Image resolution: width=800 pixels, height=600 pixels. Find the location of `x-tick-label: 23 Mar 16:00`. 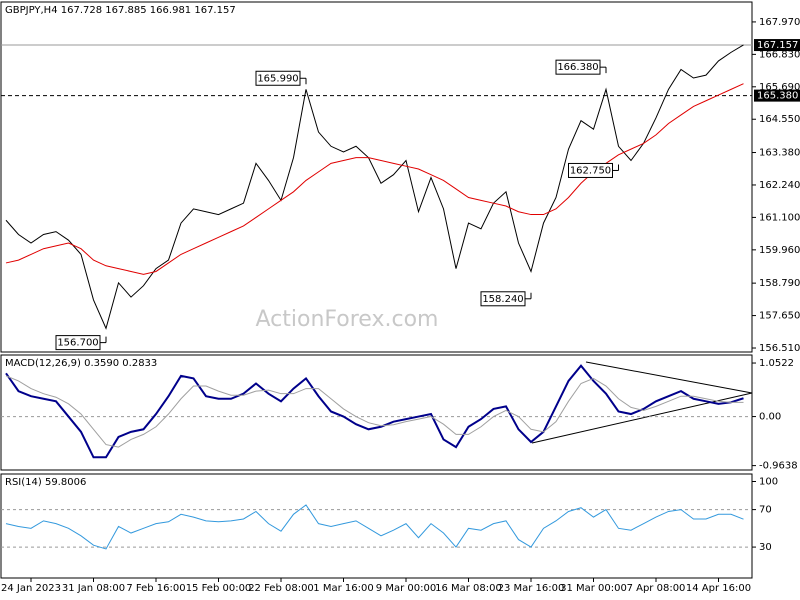

x-tick-label: 23 Mar 16:00 is located at coordinates (531, 588).